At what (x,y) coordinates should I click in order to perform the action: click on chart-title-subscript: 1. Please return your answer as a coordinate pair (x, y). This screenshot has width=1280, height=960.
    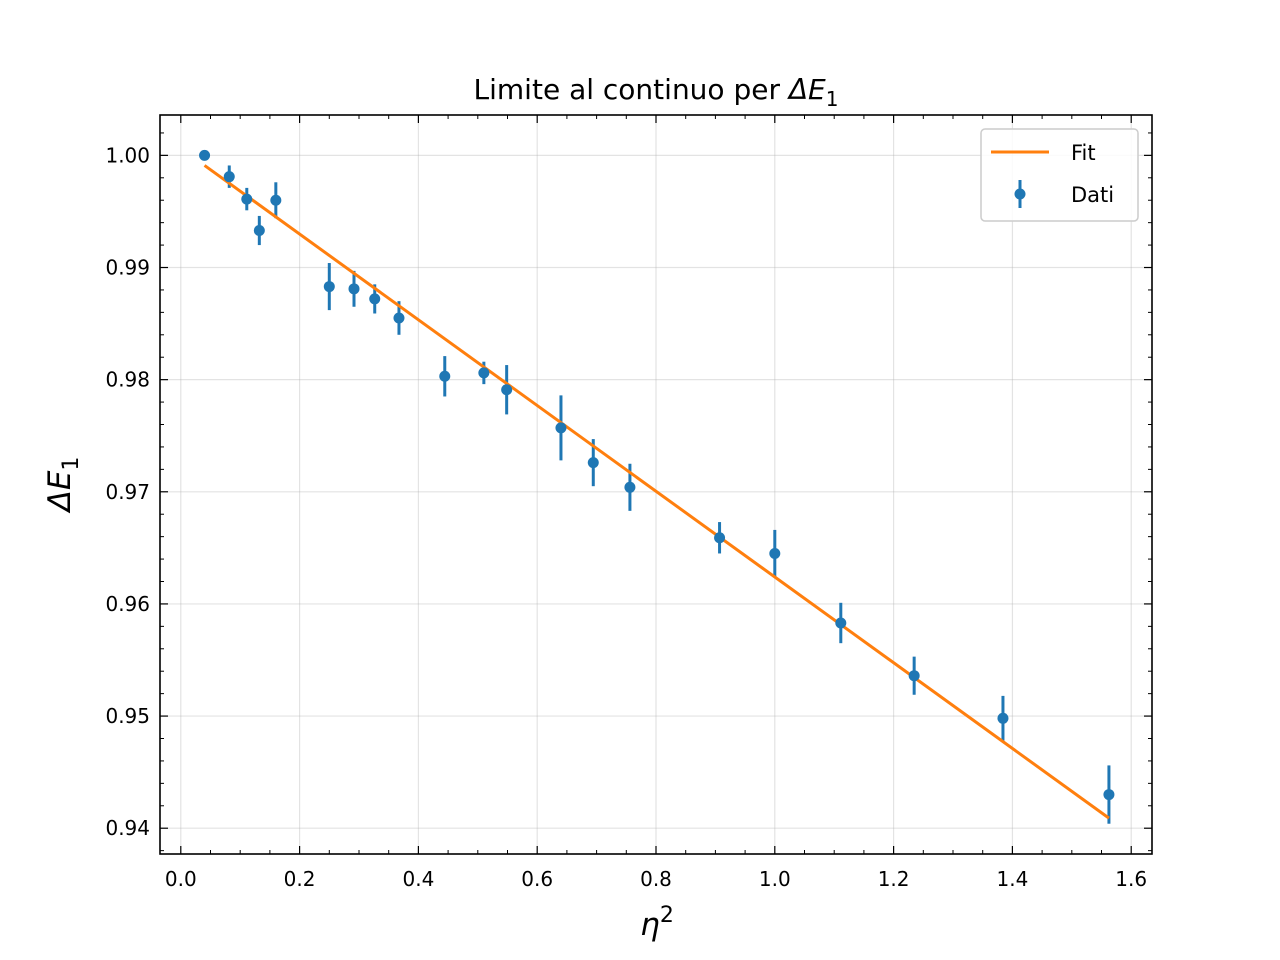
    Looking at the image, I should click on (832, 99).